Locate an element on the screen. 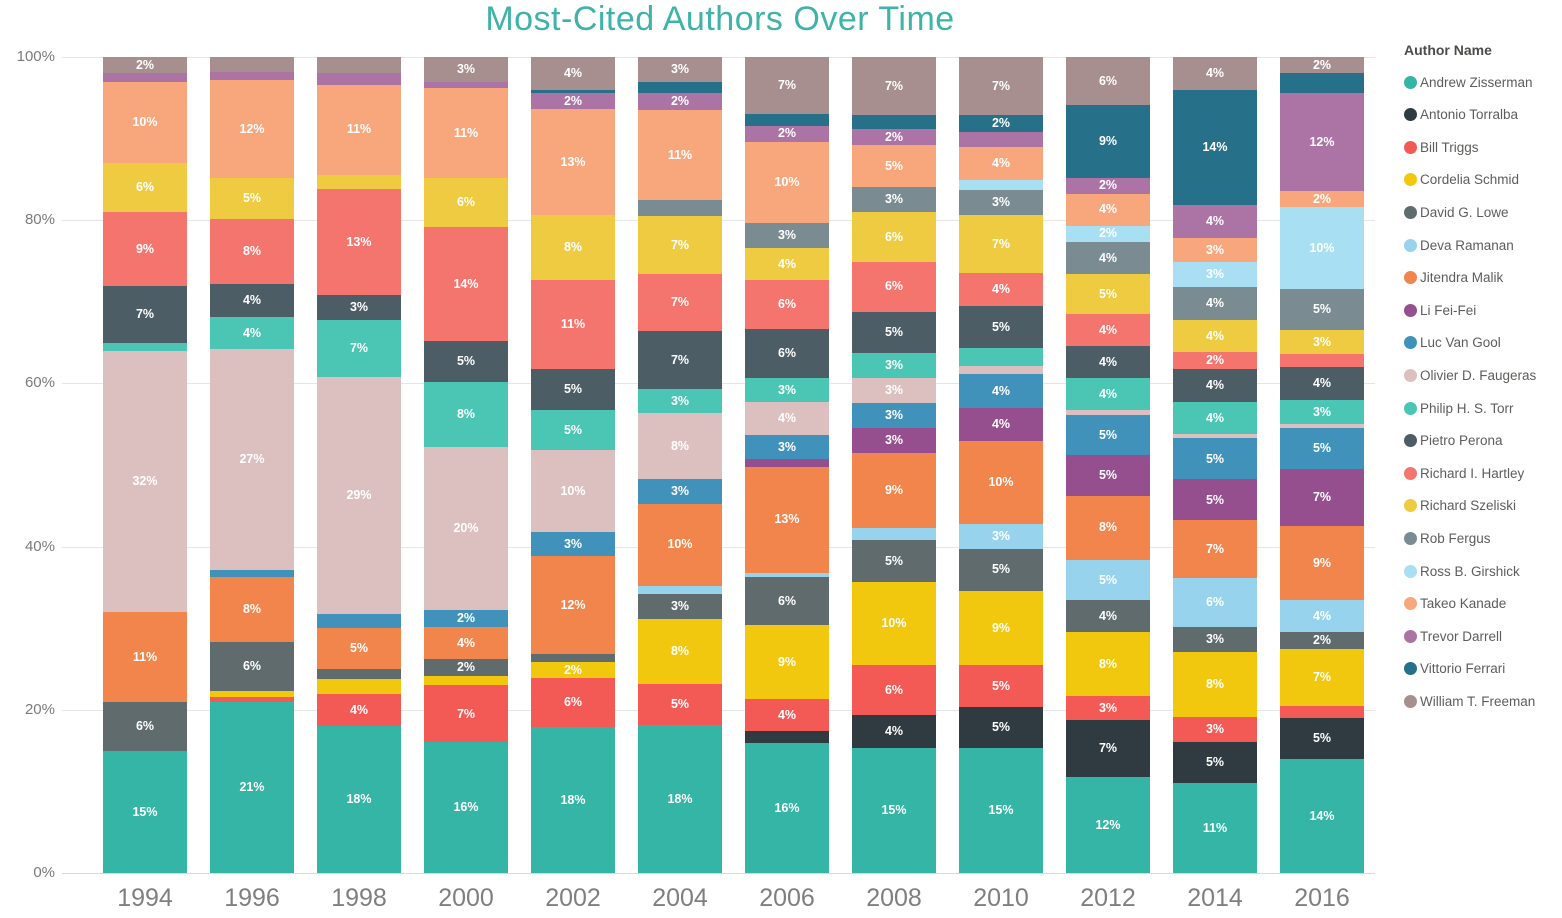 The height and width of the screenshot is (918, 1562). legend-item: Olivier D. Faugeras is located at coordinates (1470, 375).